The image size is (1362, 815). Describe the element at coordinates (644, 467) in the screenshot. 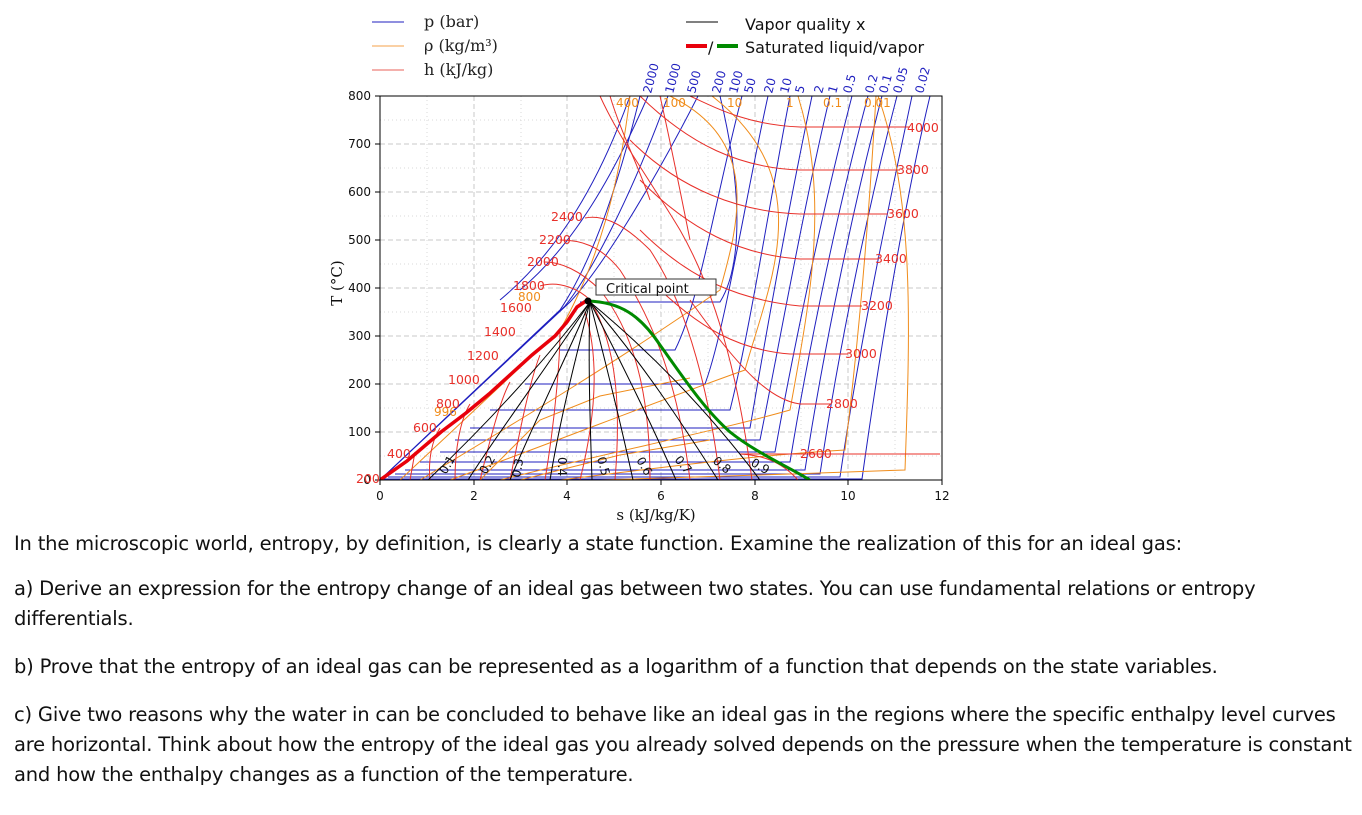

I see `svg-text: 0.6` at that location.